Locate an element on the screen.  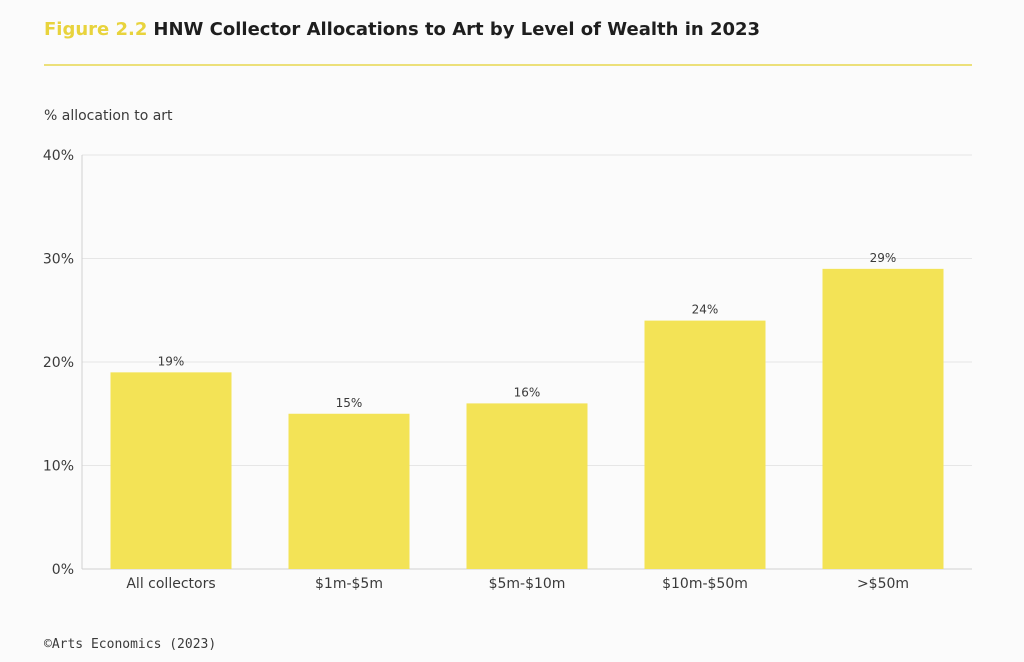
bar-data-label: 24% is located at coordinates (705, 310).